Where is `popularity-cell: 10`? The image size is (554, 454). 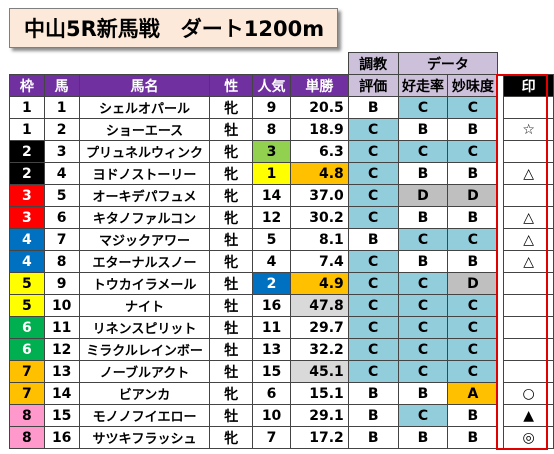 popularity-cell: 10 is located at coordinates (271, 415).